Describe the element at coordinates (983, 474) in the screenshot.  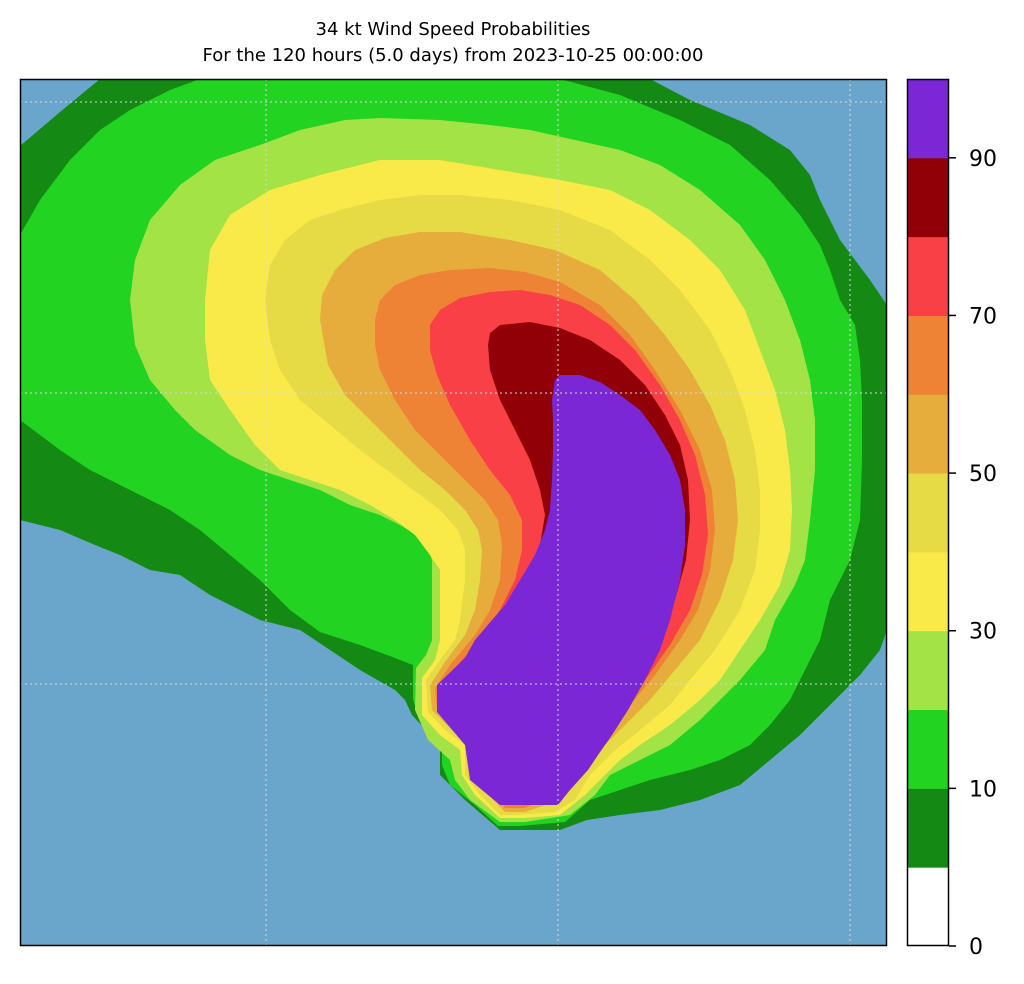
I see `colorbar-tick-label: 50` at that location.